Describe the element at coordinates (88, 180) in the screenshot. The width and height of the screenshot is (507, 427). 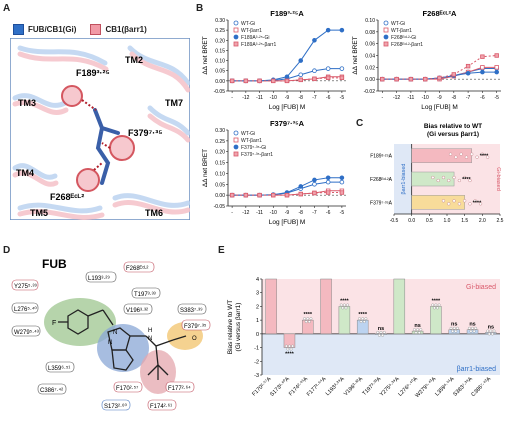
I see `residue-f268-ring` at that location.